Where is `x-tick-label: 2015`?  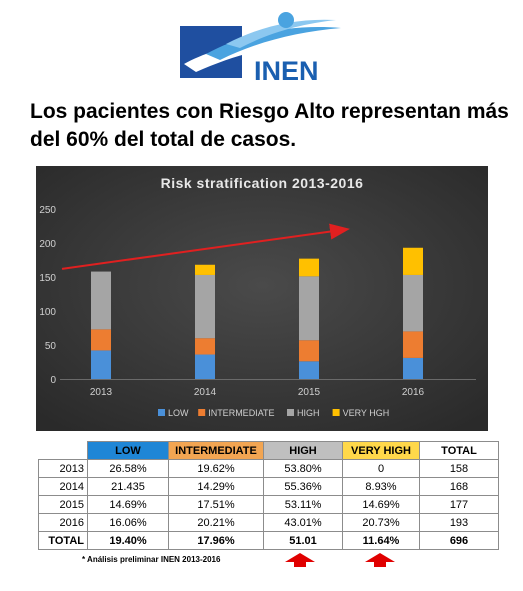 x-tick-label: 2015 is located at coordinates (309, 392).